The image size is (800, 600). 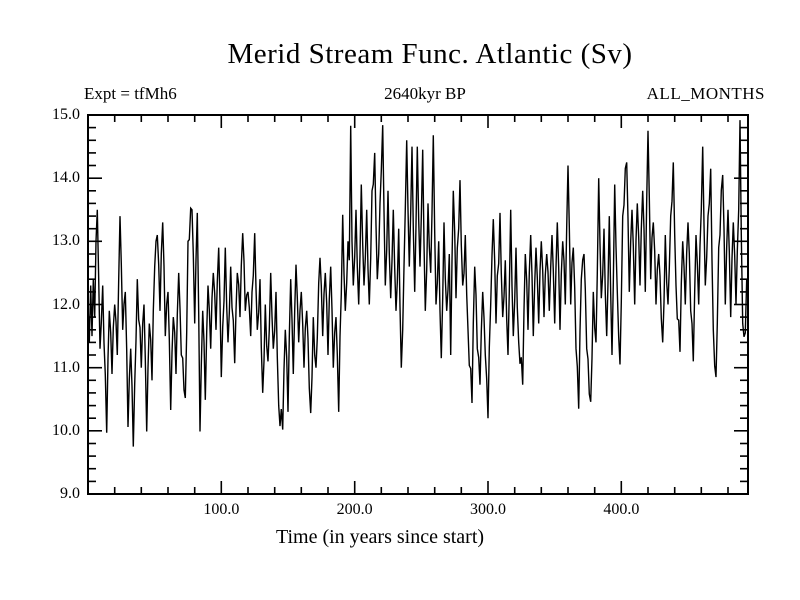 I want to click on y-tick-label: 14.0, so click(x=66, y=178).